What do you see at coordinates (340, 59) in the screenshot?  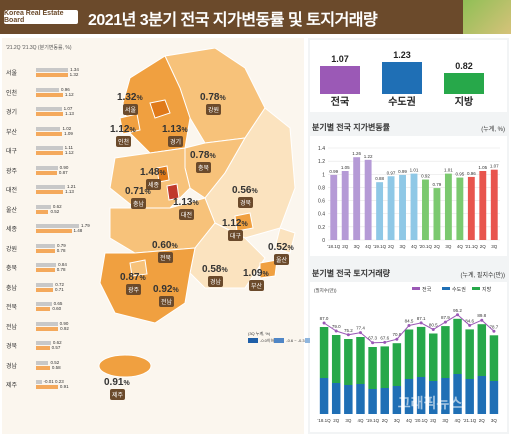 I see `summary-value: 1.07` at bounding box center [340, 59].